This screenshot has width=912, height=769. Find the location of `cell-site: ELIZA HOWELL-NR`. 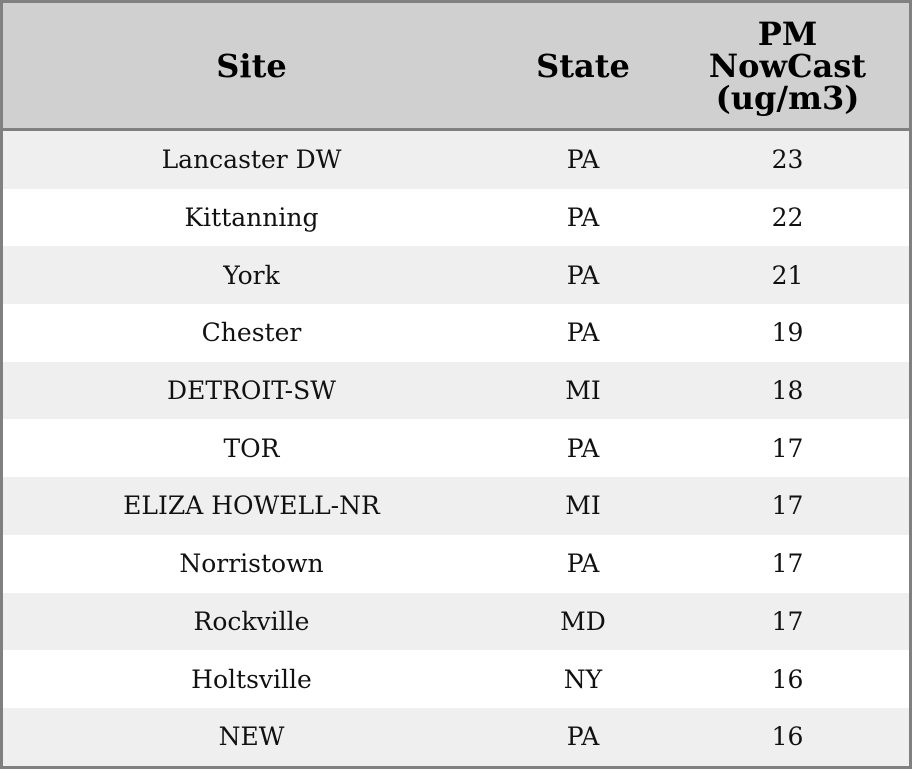

cell-site: ELIZA HOWELL-NR is located at coordinates (251, 506).